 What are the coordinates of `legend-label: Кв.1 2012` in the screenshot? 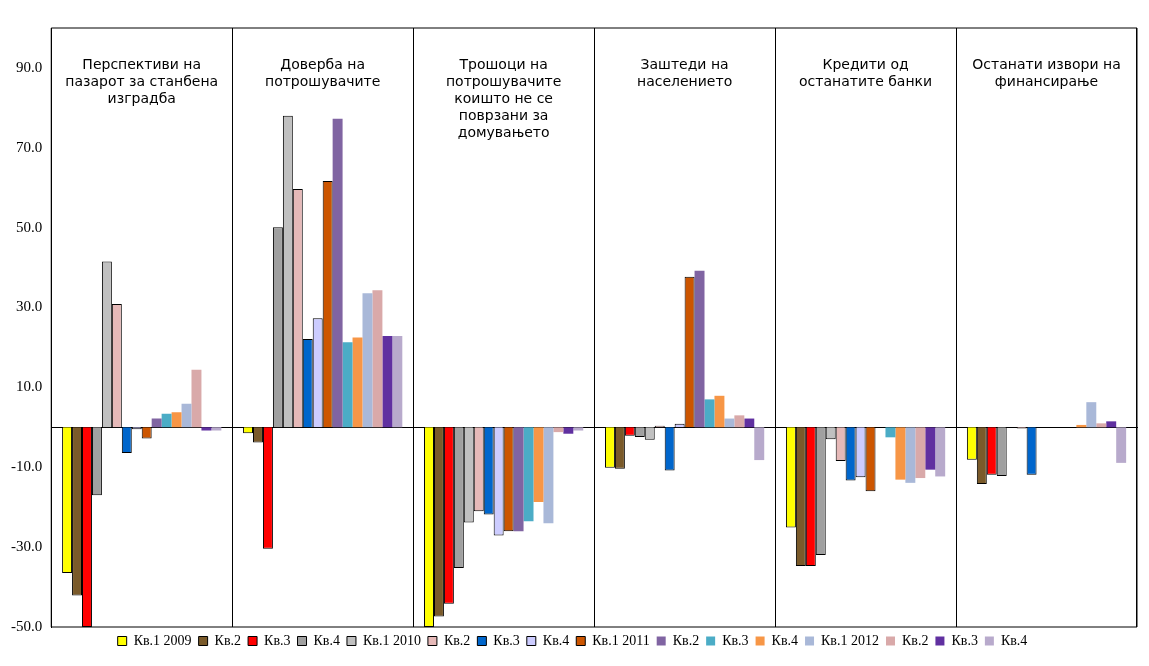 It's located at (850, 640).